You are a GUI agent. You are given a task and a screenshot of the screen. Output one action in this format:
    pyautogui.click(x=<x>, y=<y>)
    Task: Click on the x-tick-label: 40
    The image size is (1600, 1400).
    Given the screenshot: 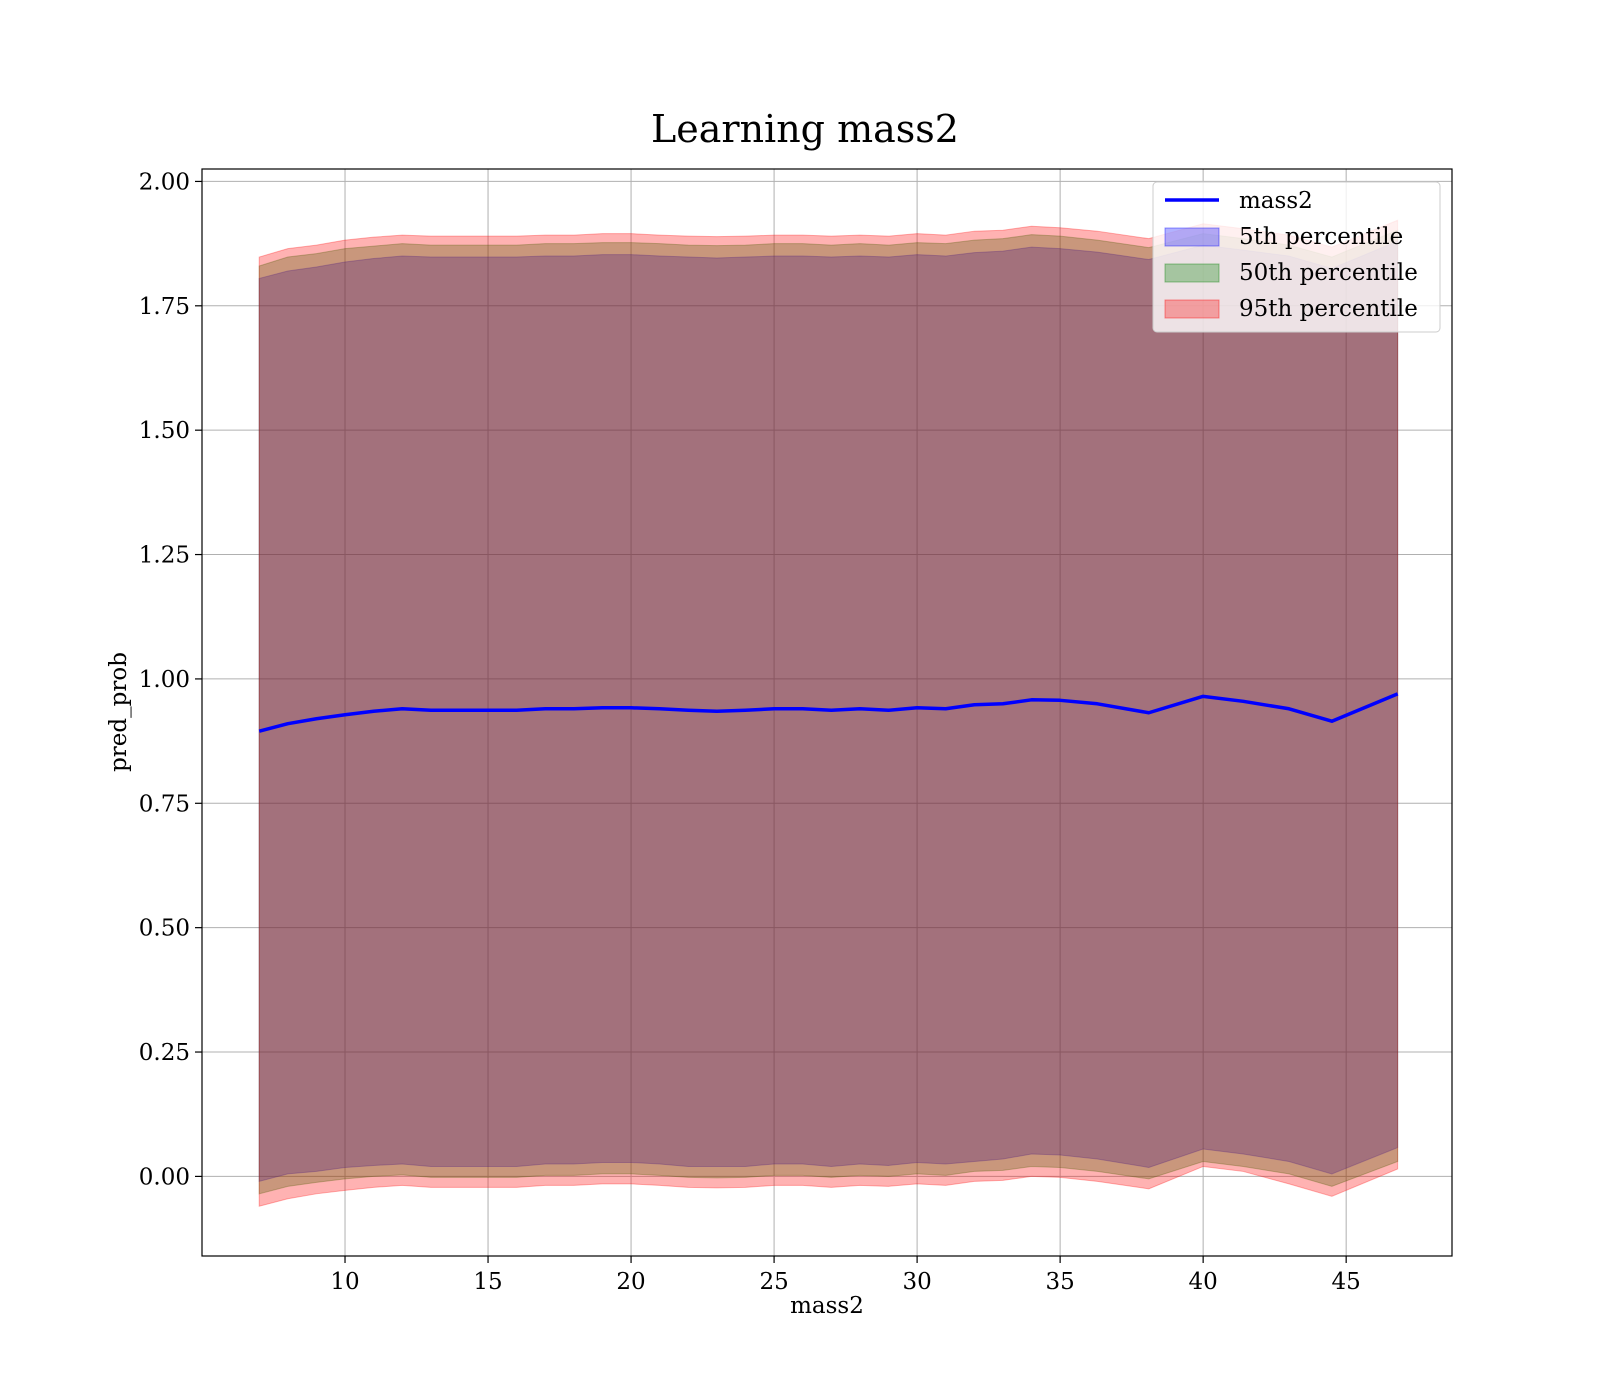 What is the action you would take?
    pyautogui.click(x=1203, y=1282)
    